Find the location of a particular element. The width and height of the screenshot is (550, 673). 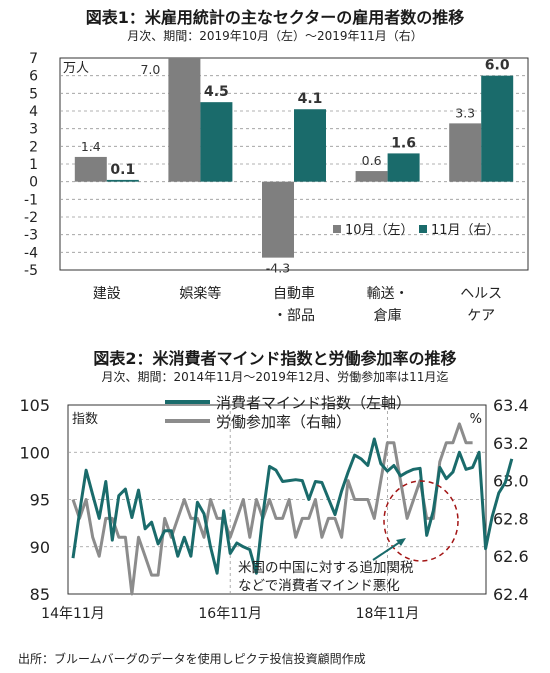

chart2-xtick-label: 14年11月 is located at coordinates (73, 614).